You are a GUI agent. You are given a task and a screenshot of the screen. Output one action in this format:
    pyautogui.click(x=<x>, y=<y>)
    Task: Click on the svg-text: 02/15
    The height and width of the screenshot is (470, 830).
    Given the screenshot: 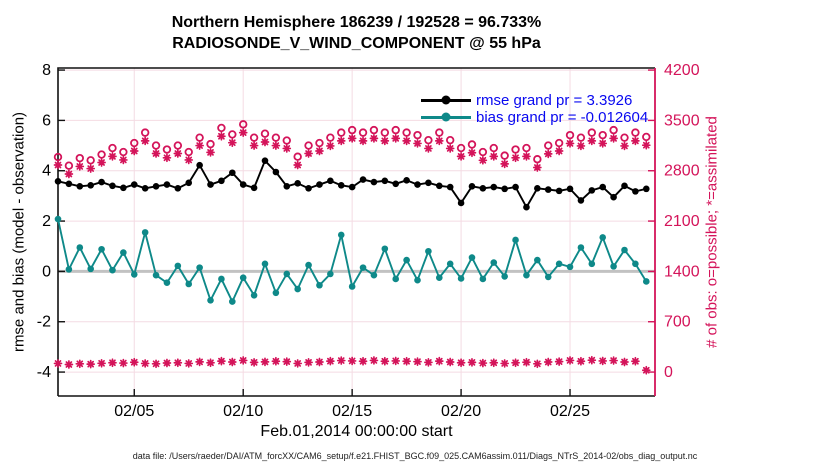 What is the action you would take?
    pyautogui.click(x=352, y=411)
    